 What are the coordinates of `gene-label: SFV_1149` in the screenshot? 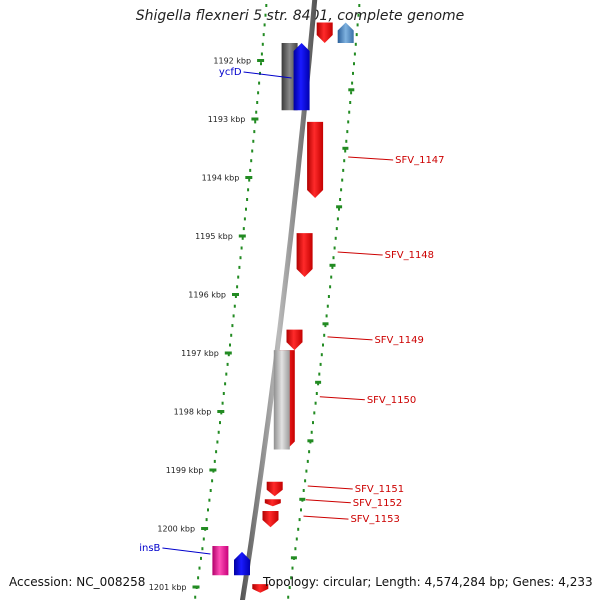 It's located at (398, 340).